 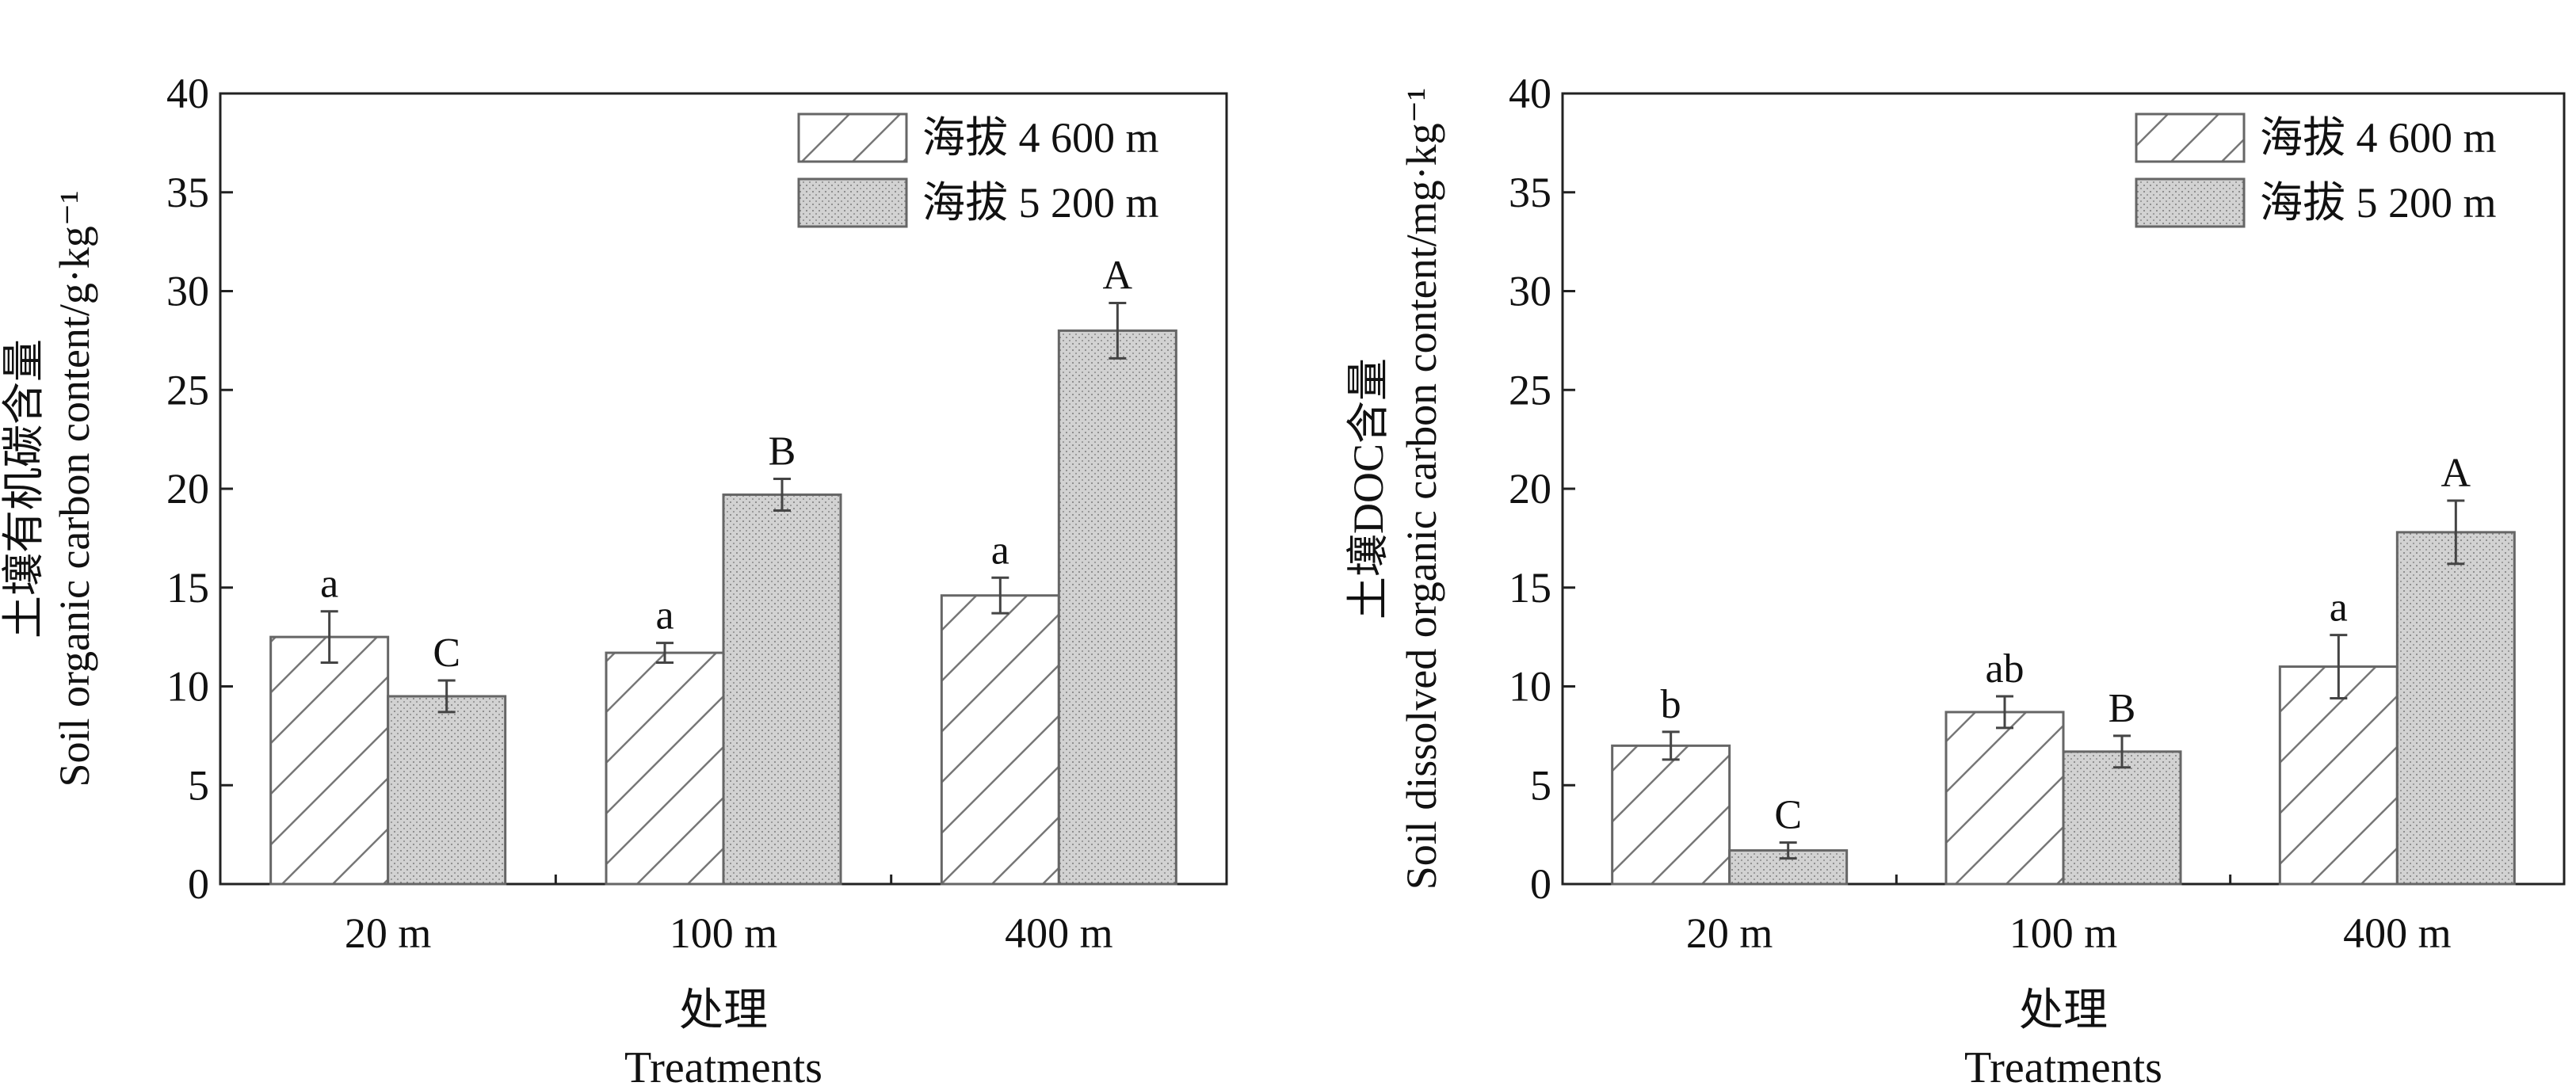 What do you see at coordinates (1368, 489) in the screenshot?
I see `y-axis-title-cn: 土壤DOC含量` at bounding box center [1368, 489].